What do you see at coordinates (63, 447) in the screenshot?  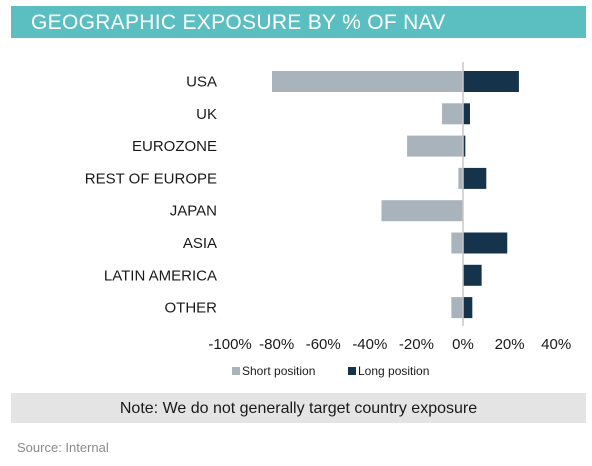 I see `source-caption: Source: Internal` at bounding box center [63, 447].